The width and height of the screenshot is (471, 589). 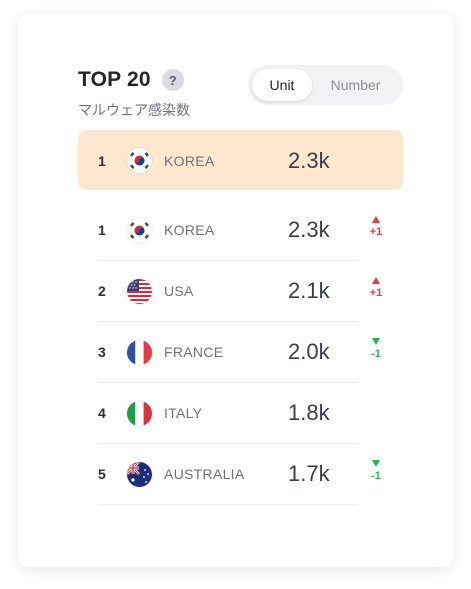 What do you see at coordinates (114, 79) in the screenshot?
I see `card-title: TOP 20` at bounding box center [114, 79].